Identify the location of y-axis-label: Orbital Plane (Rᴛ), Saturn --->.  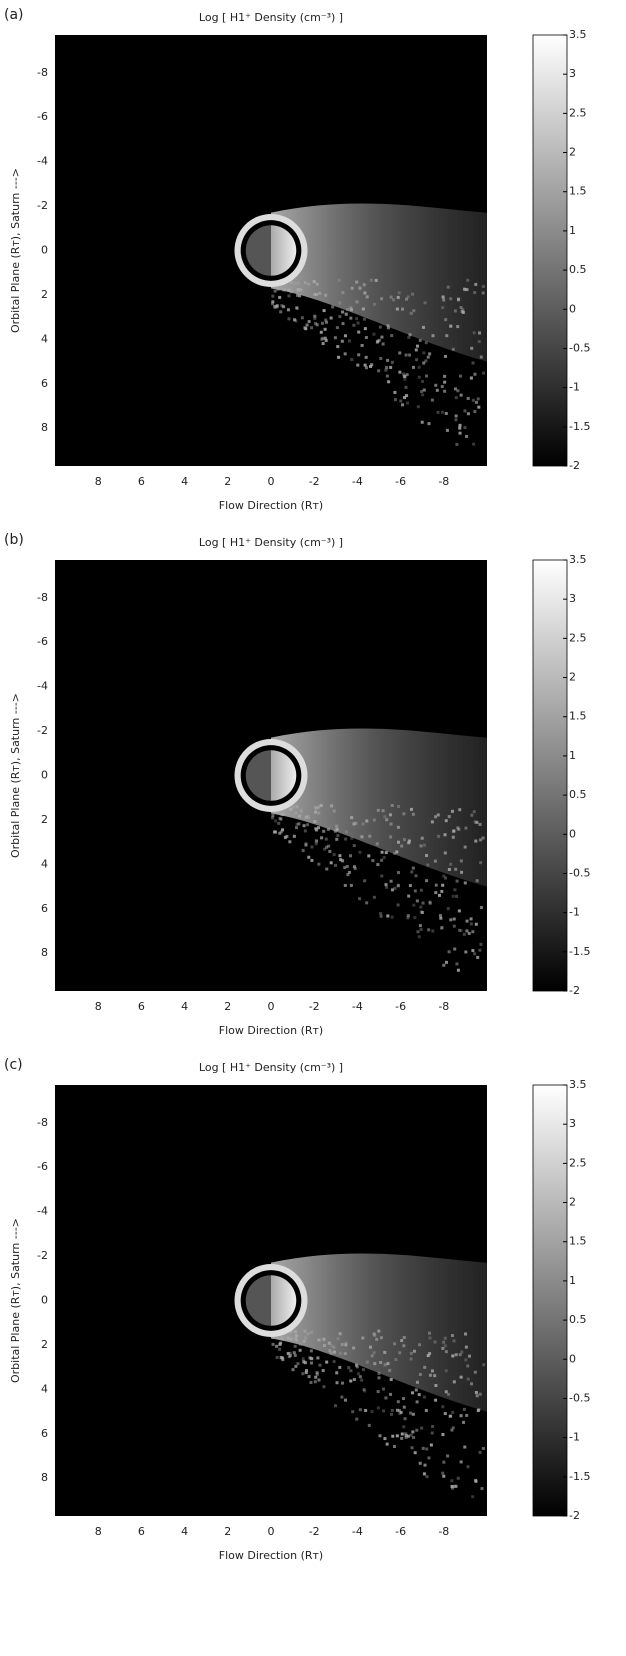
(15, 1300).